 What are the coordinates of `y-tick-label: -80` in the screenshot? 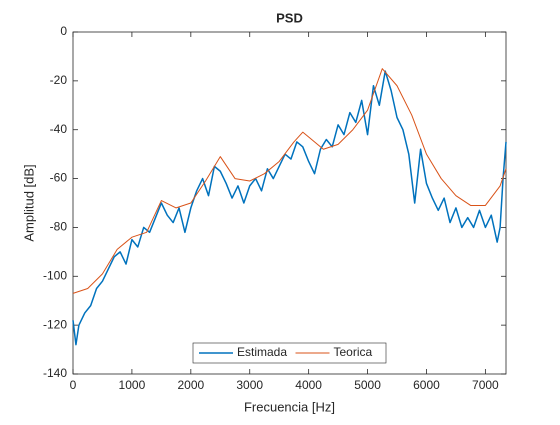 It's located at (59, 227).